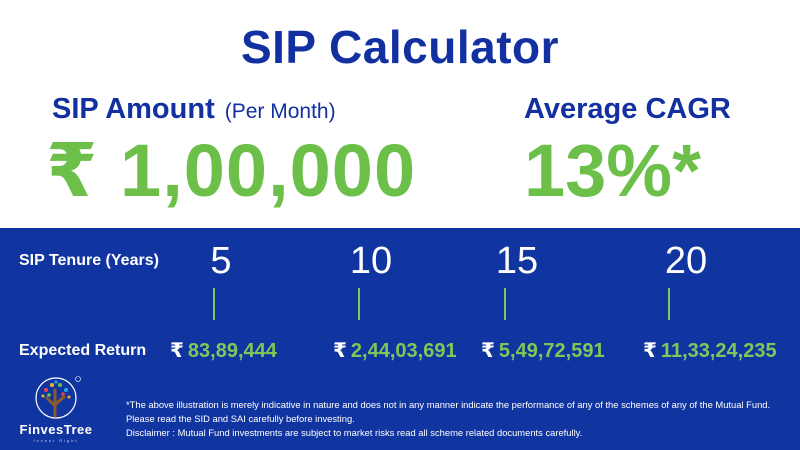  Describe the element at coordinates (551, 351) in the screenshot. I see `return-amount: 5,49,72,591` at that location.